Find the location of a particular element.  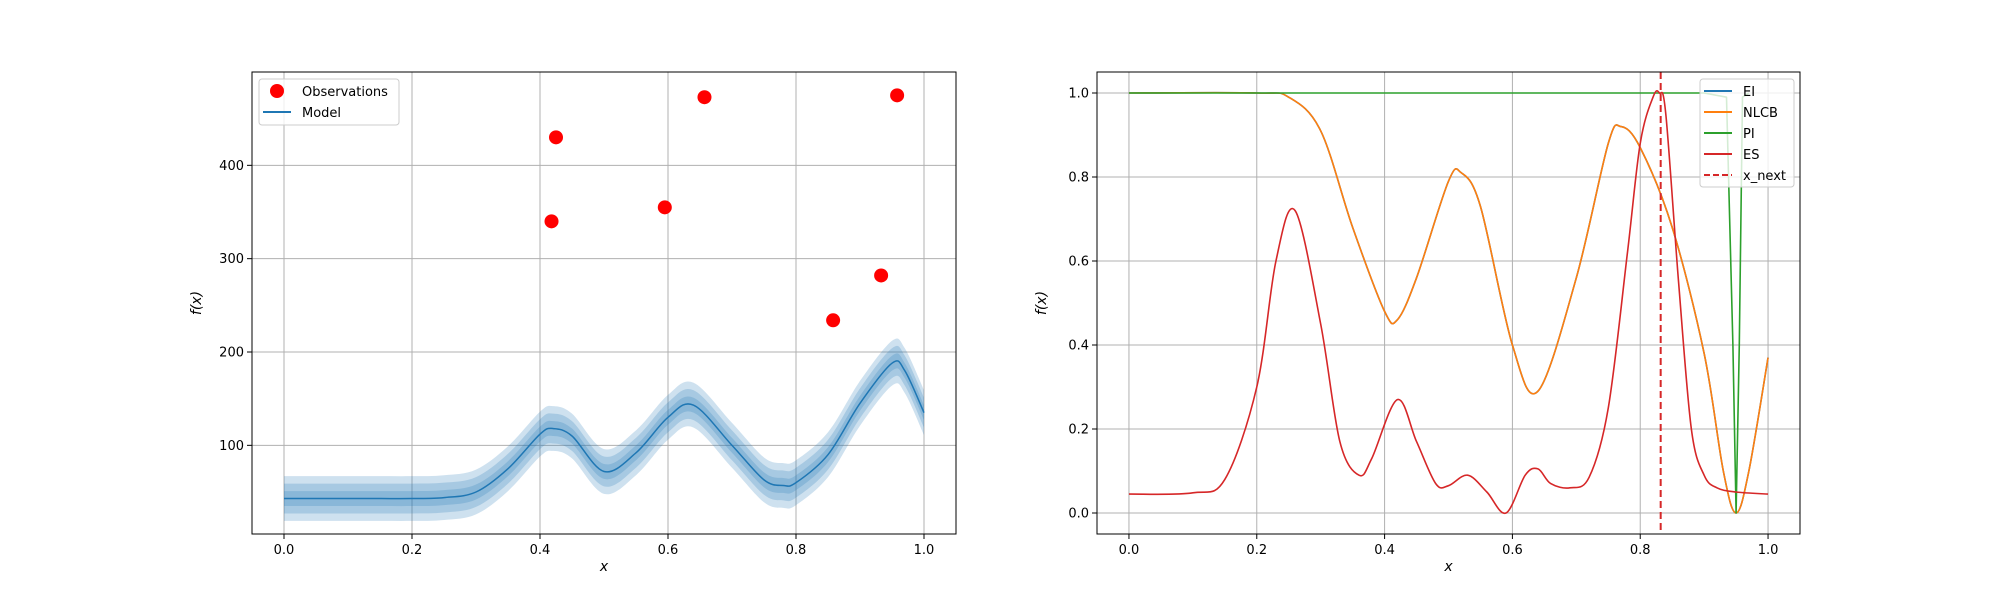

model-confidence-bands is located at coordinates (604, 430).